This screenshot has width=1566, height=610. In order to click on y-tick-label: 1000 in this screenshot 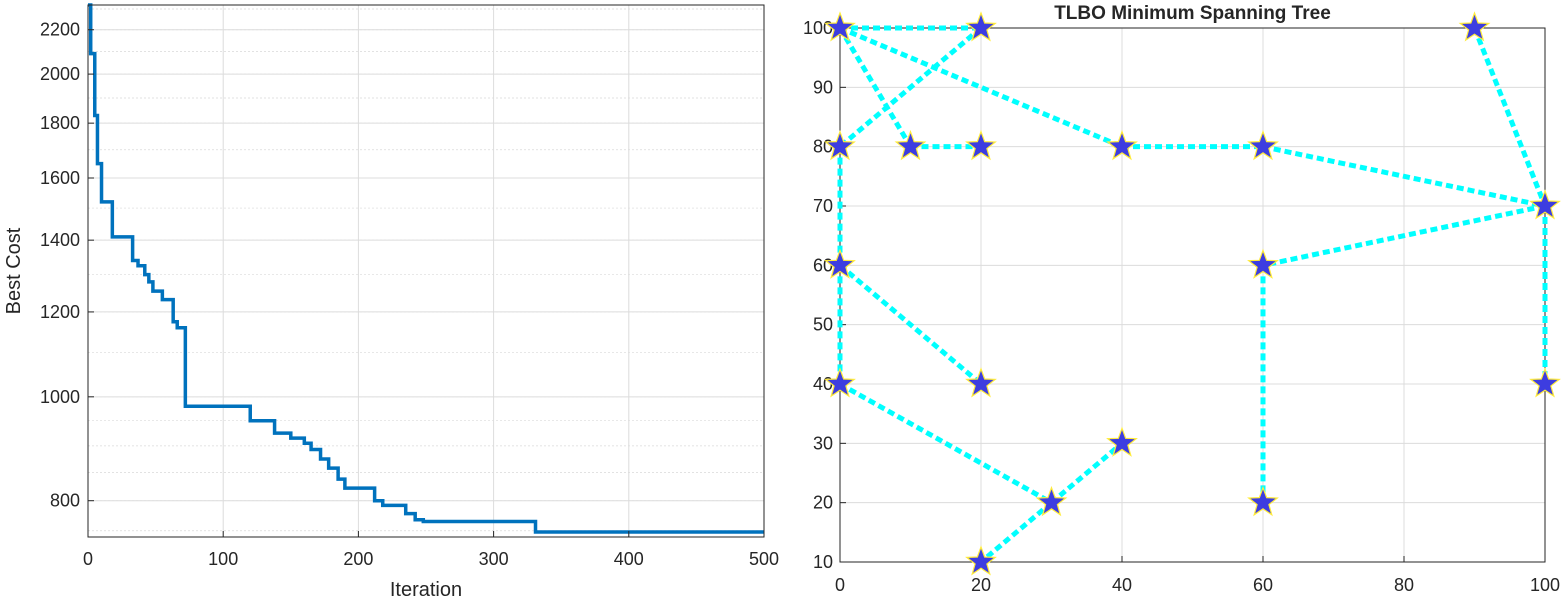, I will do `click(60, 397)`.